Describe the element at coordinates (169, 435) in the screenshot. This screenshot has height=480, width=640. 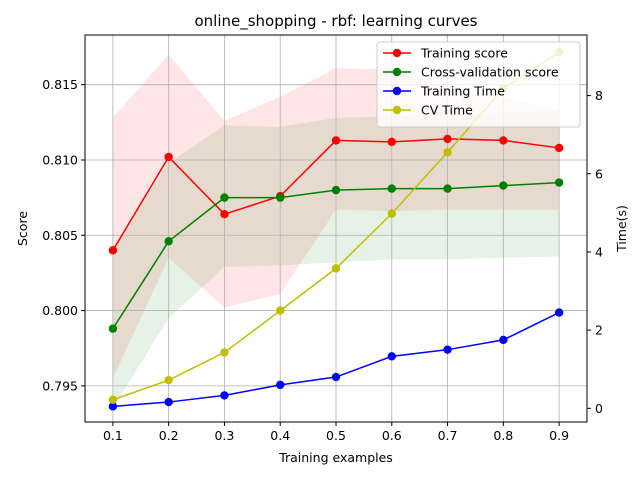
I see `x-tick-label: 0.2` at that location.